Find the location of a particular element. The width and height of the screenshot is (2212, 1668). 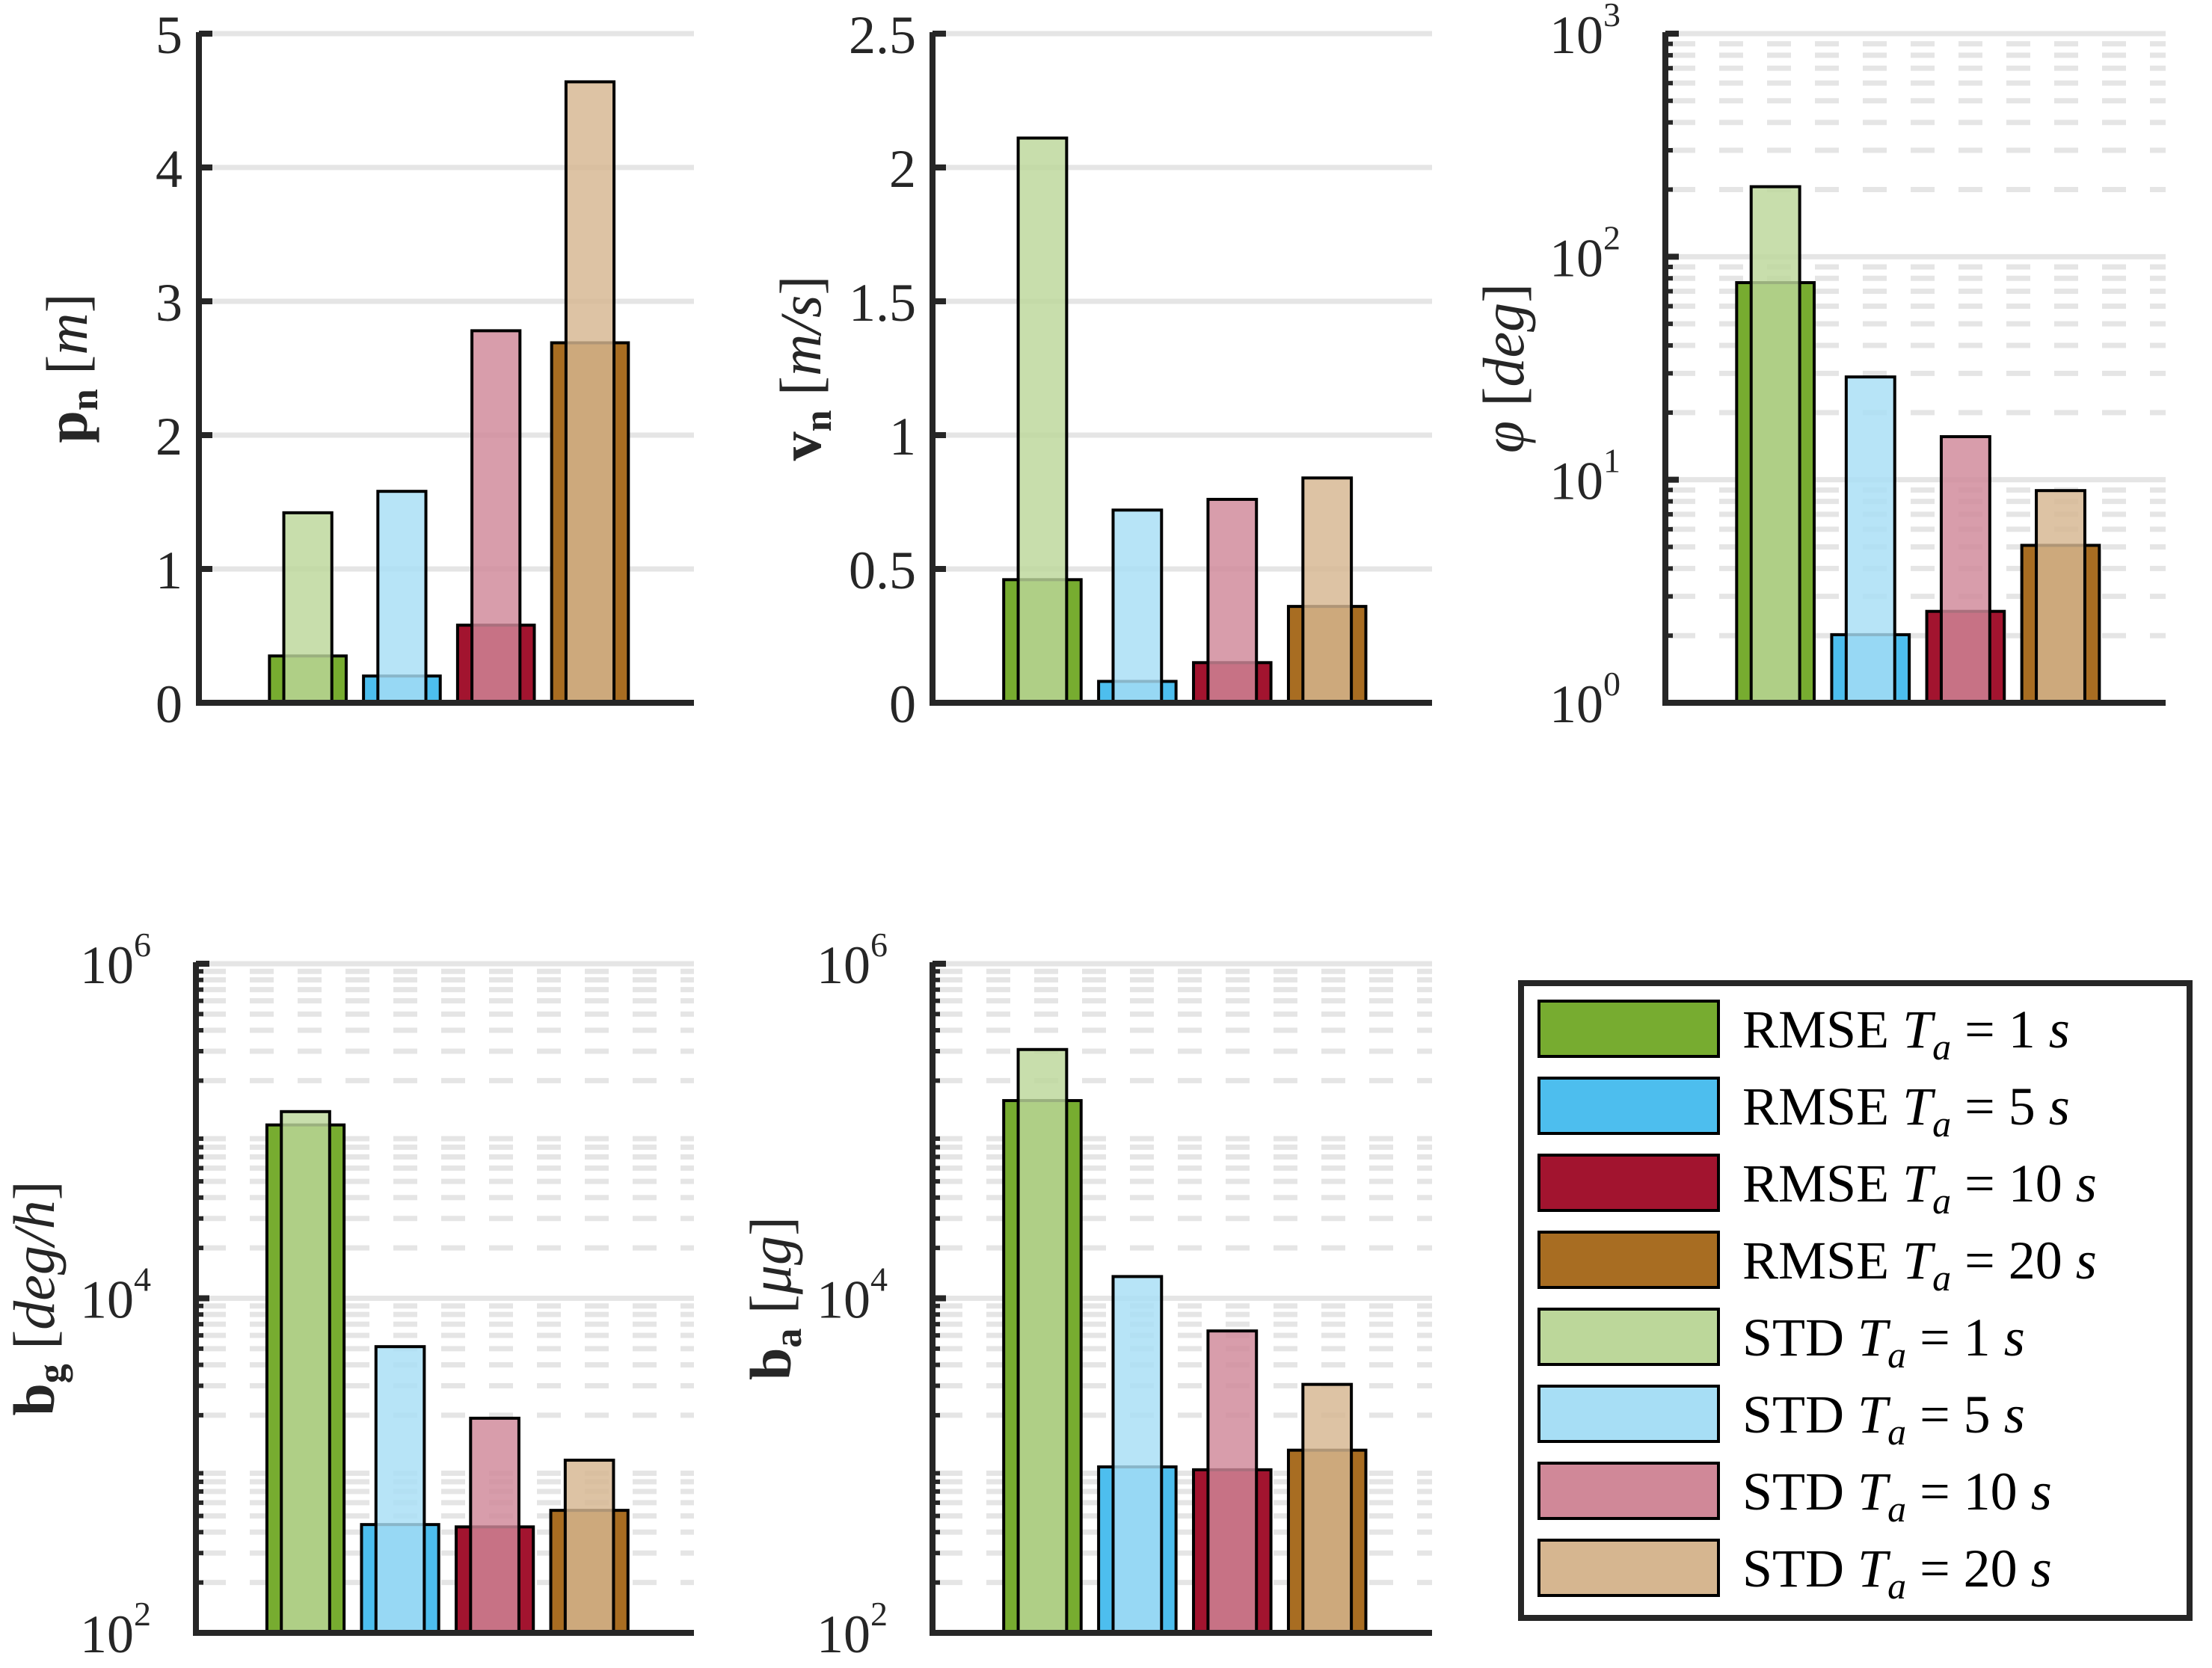

legend-item: RMSE Ta = 5 s is located at coordinates (1803, 1111).